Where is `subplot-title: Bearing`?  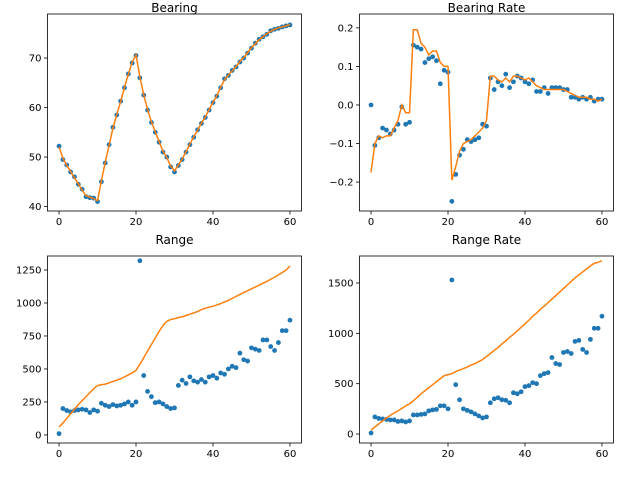
subplot-title: Bearing is located at coordinates (174, 8).